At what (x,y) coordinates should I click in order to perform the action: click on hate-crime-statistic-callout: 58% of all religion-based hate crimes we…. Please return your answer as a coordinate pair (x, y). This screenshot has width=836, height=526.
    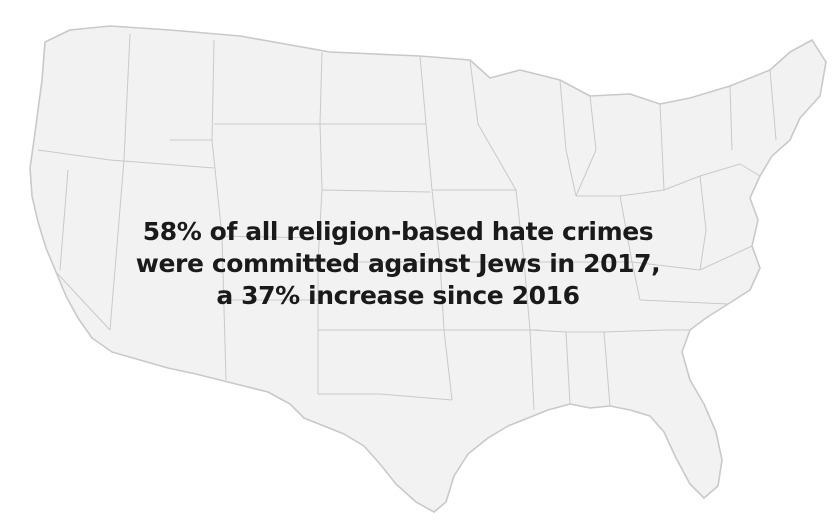
    Looking at the image, I should click on (398, 264).